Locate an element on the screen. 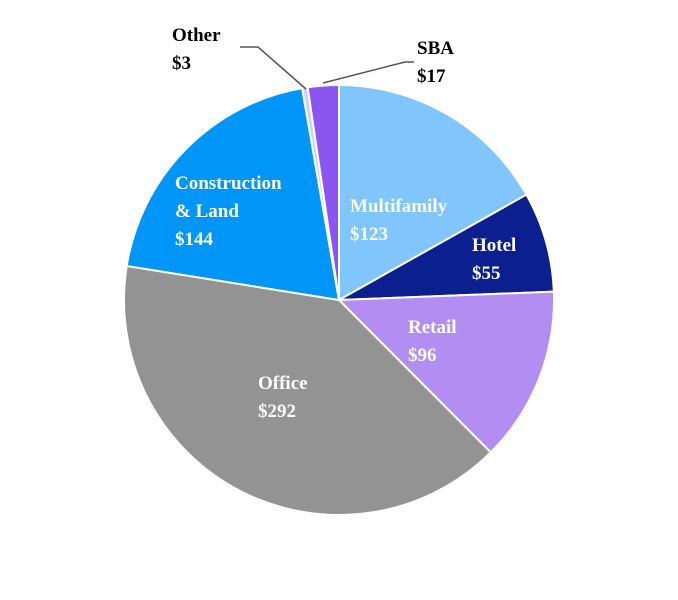 The image size is (678, 600). slice-value-label: $55 is located at coordinates (486, 273).